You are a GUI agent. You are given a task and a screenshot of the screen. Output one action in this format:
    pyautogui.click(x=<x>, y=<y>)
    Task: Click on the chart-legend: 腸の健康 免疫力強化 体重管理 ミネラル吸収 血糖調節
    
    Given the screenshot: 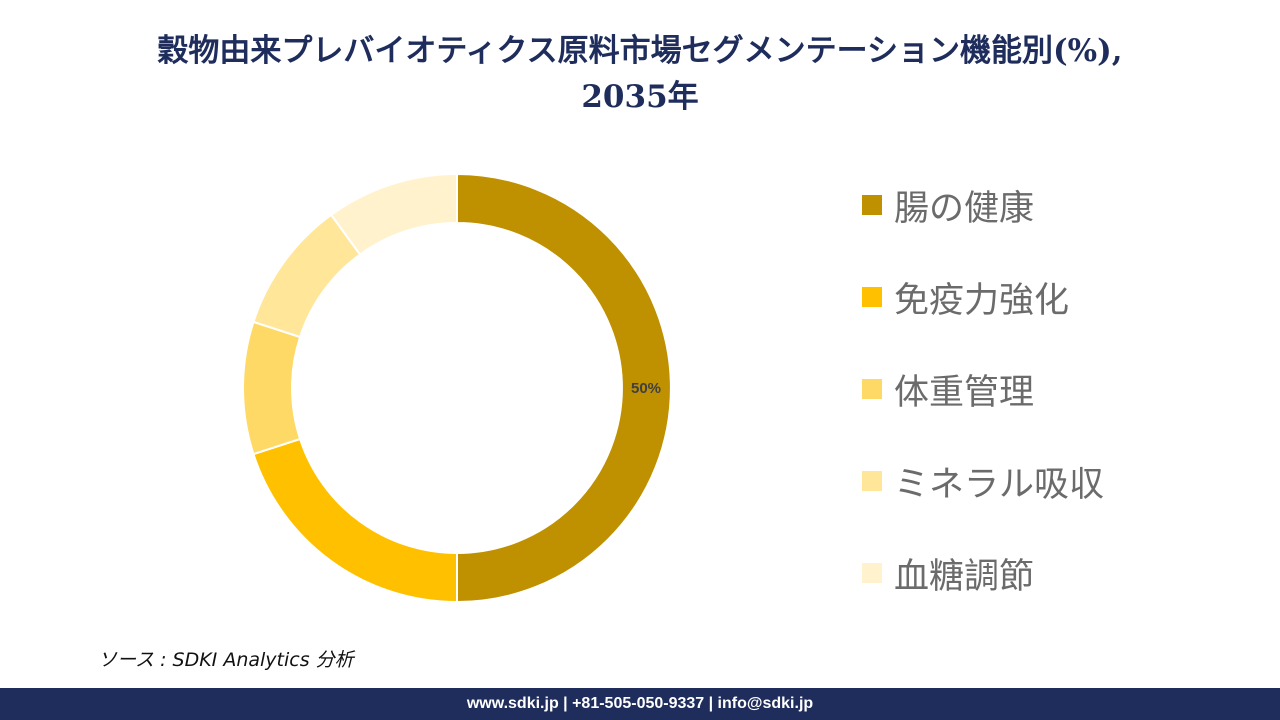 What is the action you would take?
    pyautogui.click(x=983, y=412)
    